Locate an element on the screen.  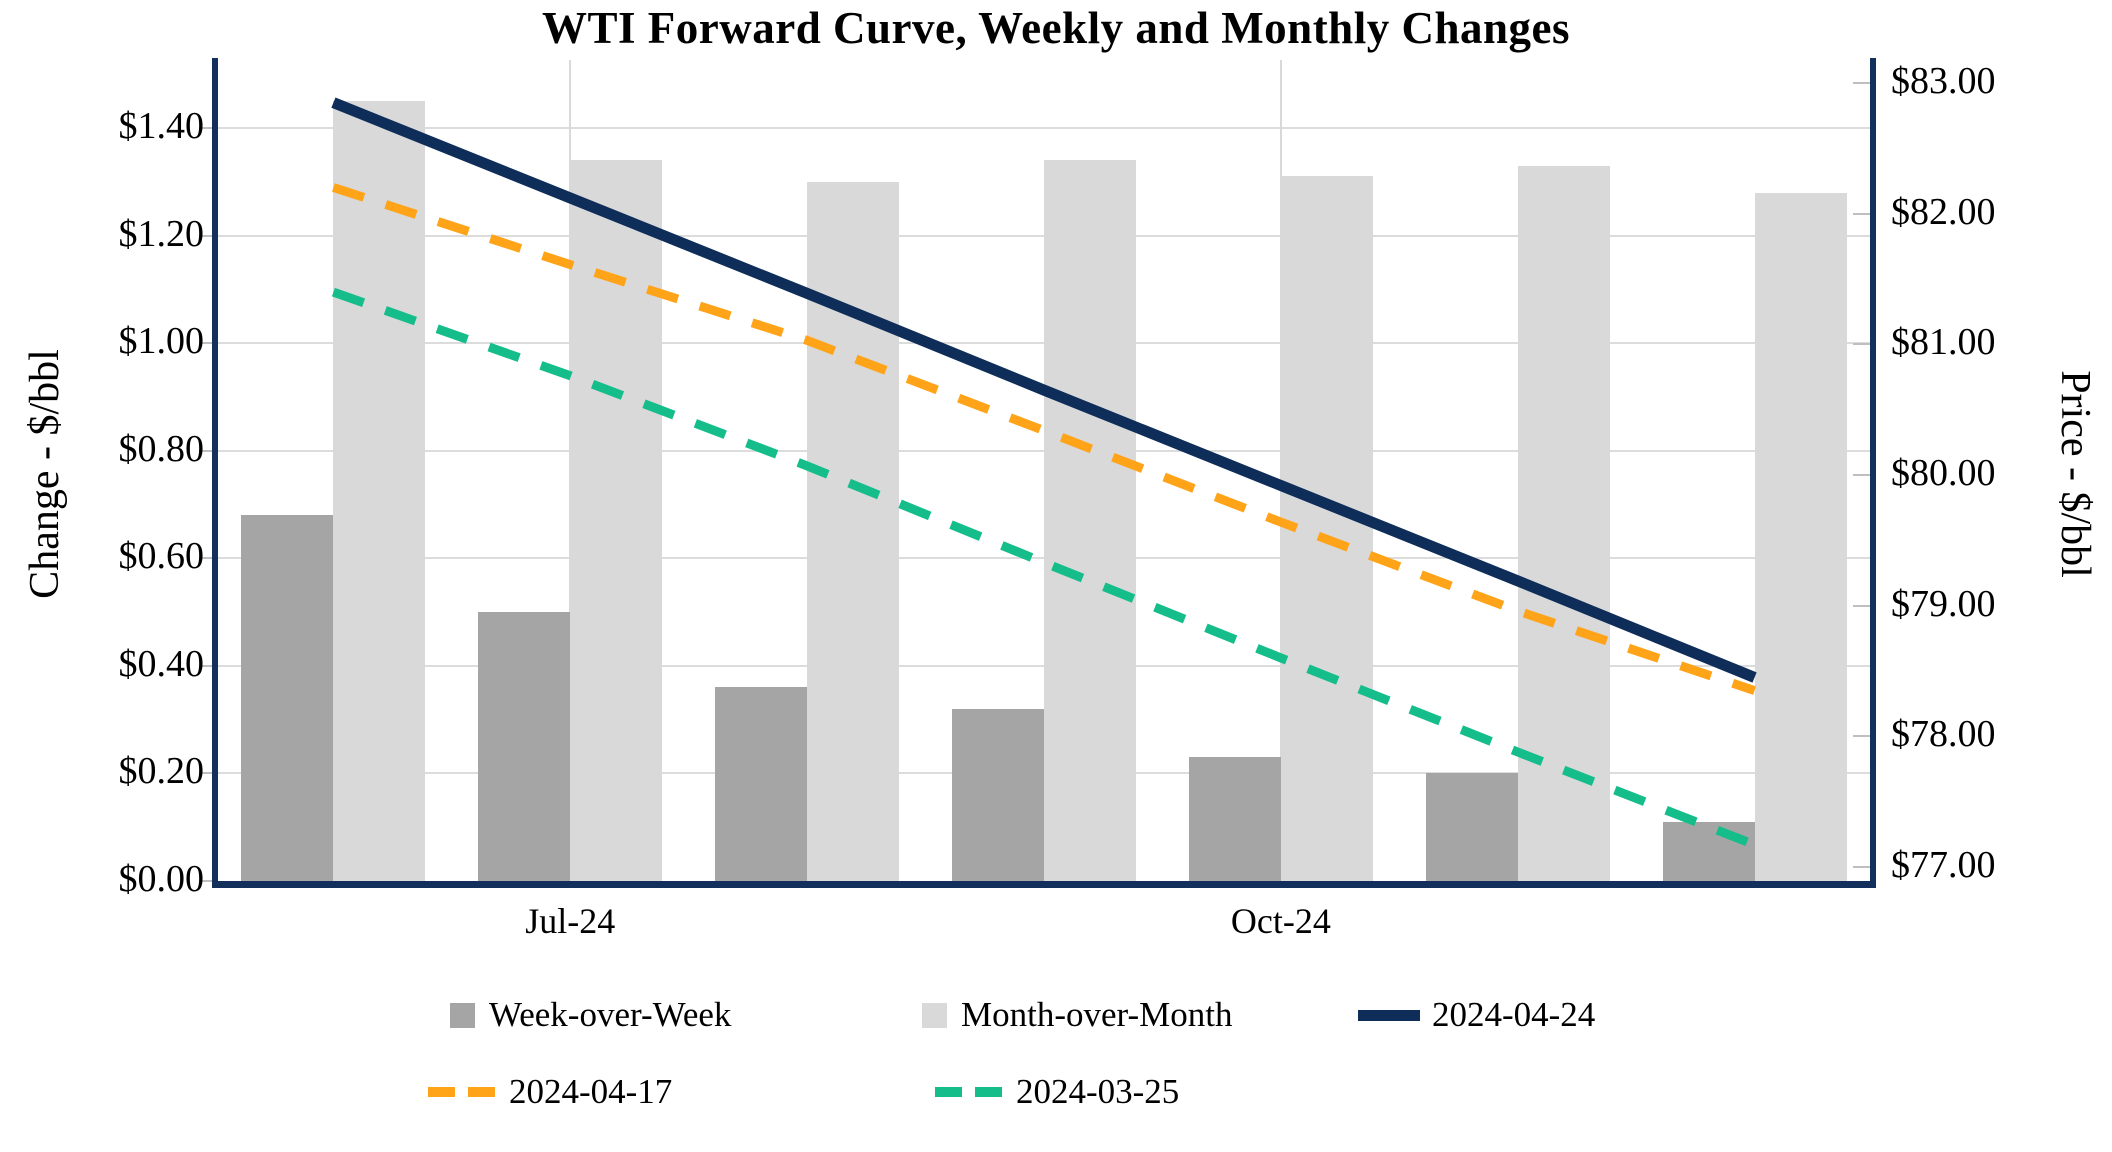
legend-label: 2024-03-25 is located at coordinates (1098, 1091).